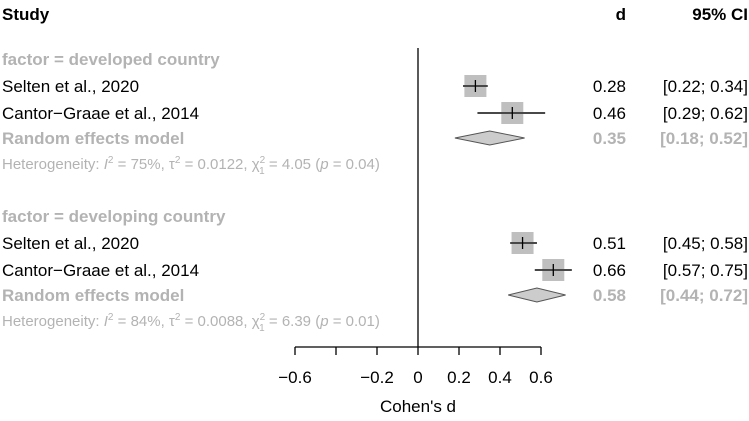  I want to click on header-effect: d, so click(621, 14).